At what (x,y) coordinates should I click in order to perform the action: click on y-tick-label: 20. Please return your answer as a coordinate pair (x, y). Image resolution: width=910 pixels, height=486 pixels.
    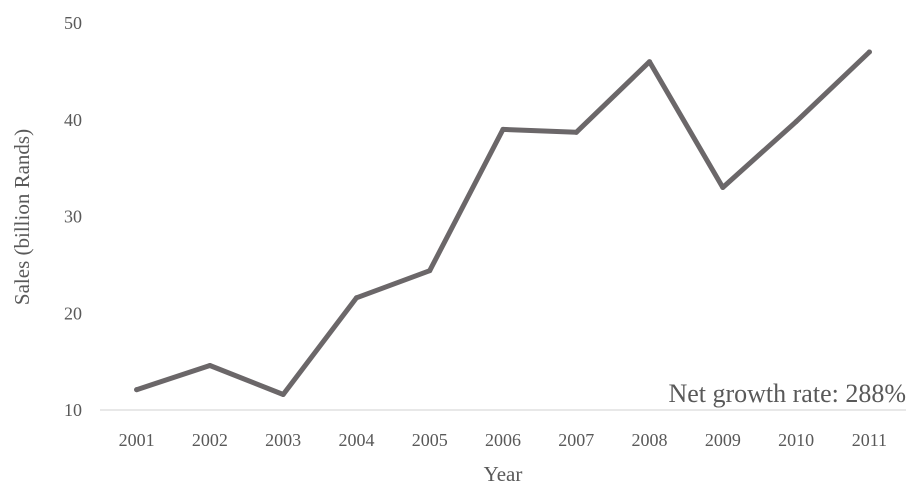
    Looking at the image, I should click on (73, 313).